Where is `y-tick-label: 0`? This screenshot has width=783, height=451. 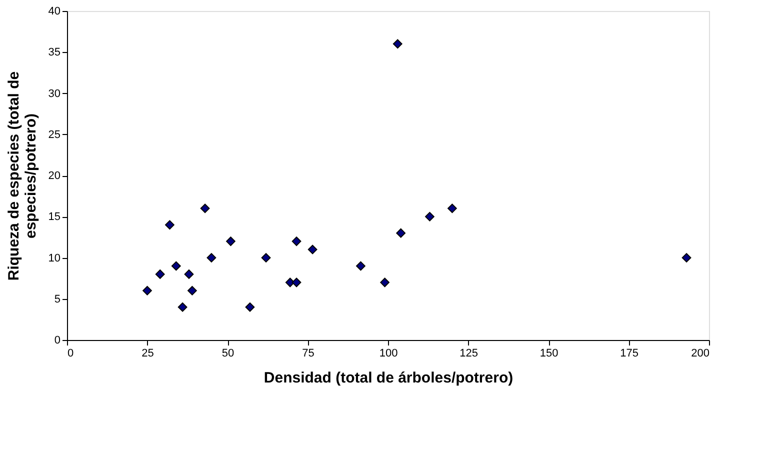 y-tick-label: 0 is located at coordinates (57, 340).